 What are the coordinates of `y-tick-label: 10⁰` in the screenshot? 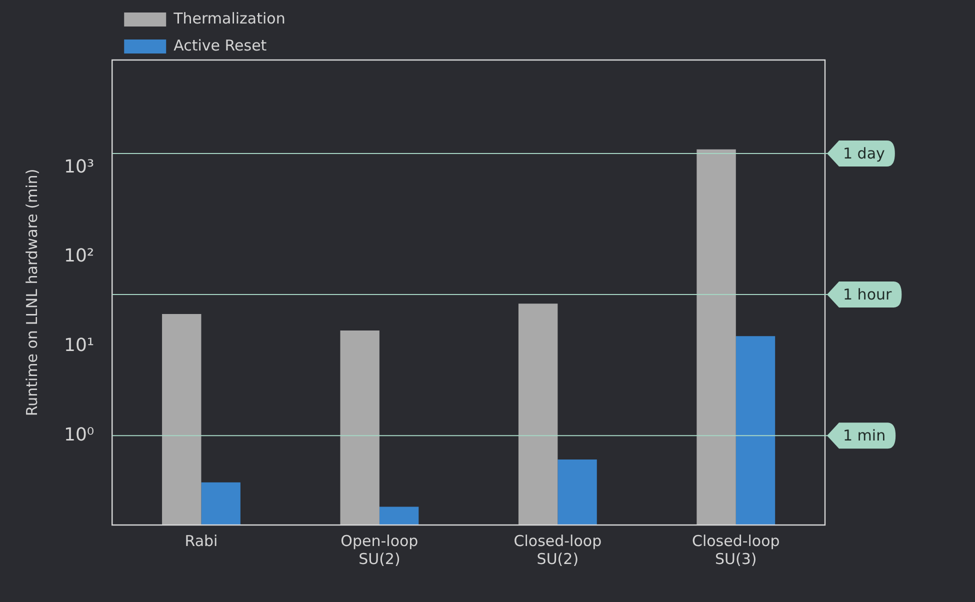 It's located at (79, 435).